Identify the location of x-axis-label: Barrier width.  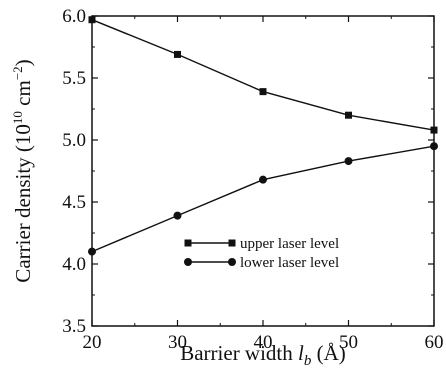
(236, 353).